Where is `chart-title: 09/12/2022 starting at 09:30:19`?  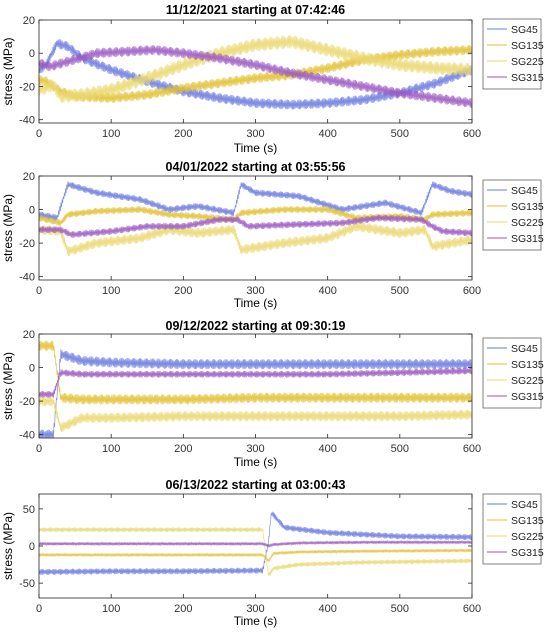 chart-title: 09/12/2022 starting at 09:30:19 is located at coordinates (256, 326).